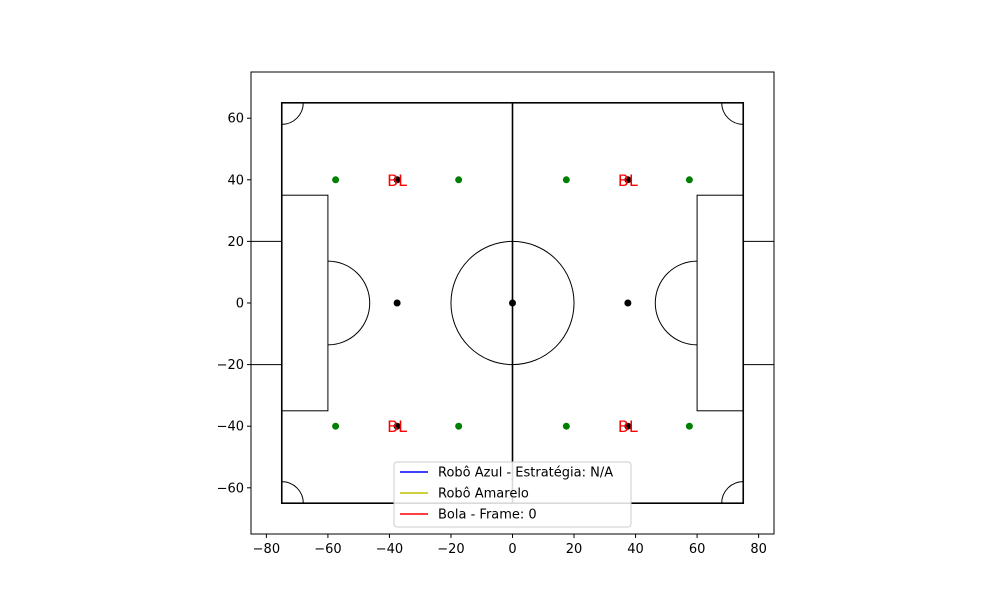  What do you see at coordinates (234, 304) in the screenshot?
I see `y-axis-ticks: −60 −40 −20 0 20 40 60` at bounding box center [234, 304].